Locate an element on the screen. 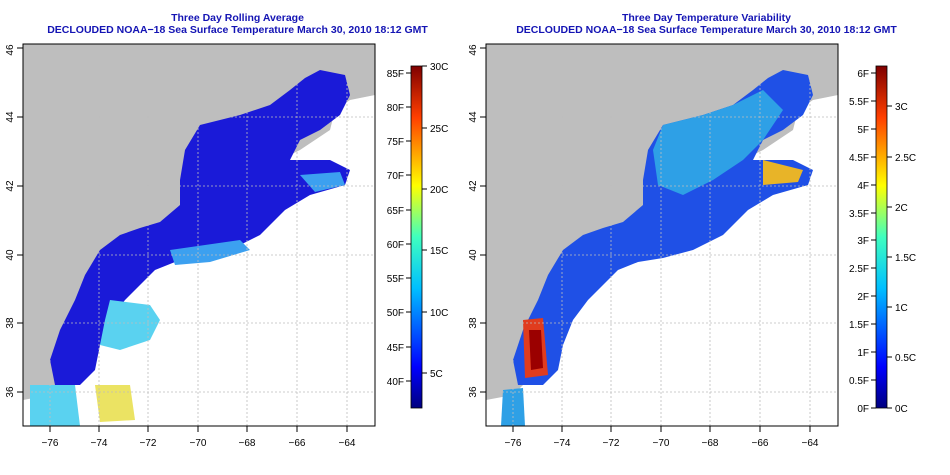  left-x-axis: −76 −74 −72 −70 −68 −66 −64 is located at coordinates (199, 437).